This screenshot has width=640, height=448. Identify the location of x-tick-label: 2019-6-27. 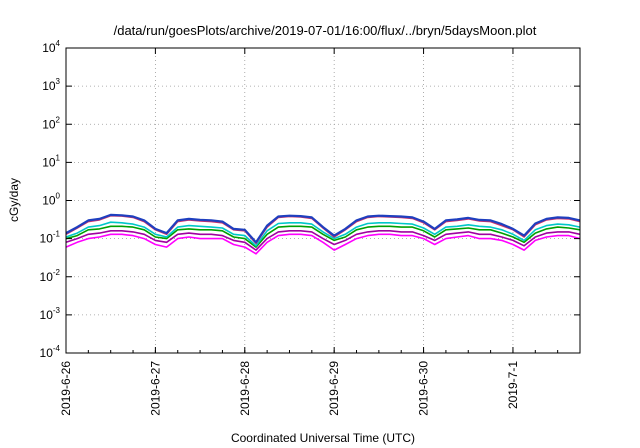
(155, 388).